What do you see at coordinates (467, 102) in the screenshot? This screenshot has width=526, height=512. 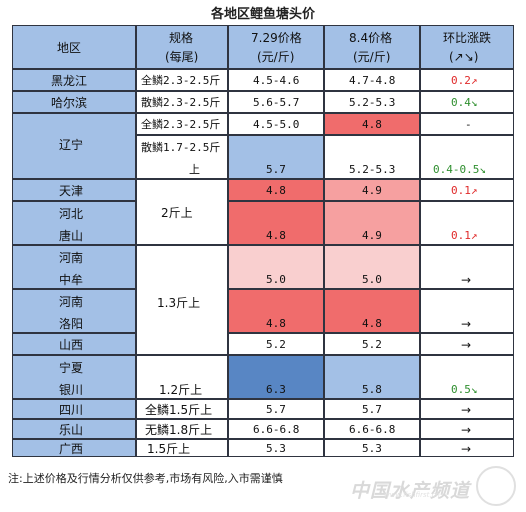 I see `change-cell: 0.4↘` at bounding box center [467, 102].